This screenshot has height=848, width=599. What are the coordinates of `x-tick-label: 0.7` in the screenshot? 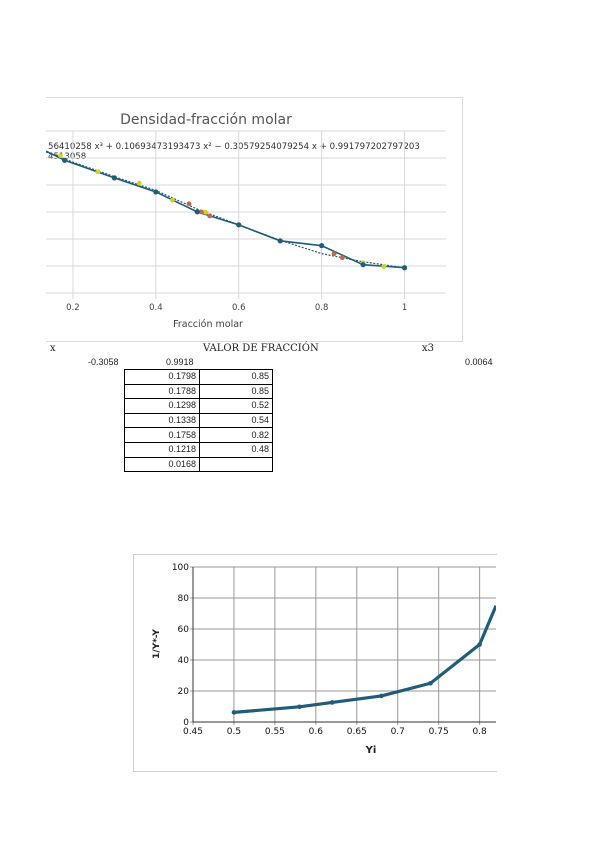 It's located at (398, 732).